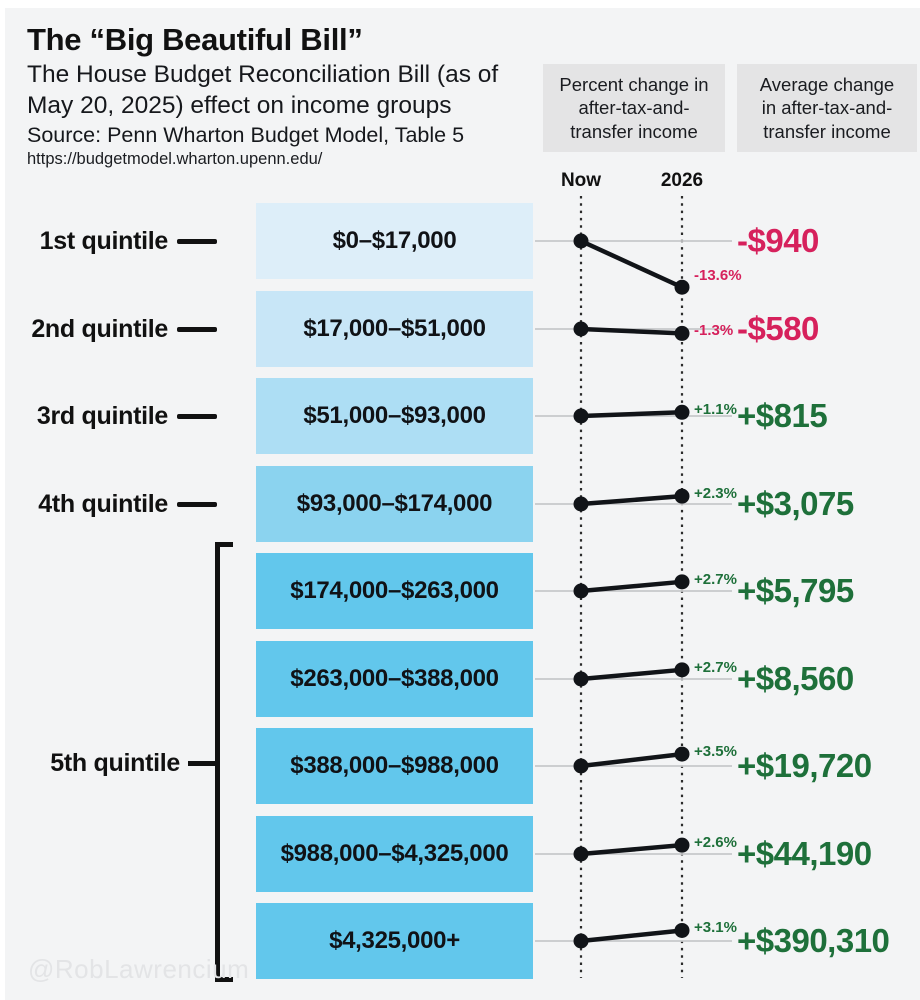 The height and width of the screenshot is (1000, 920). I want to click on income-range-box: $988,000–$4,325,000, so click(394, 854).